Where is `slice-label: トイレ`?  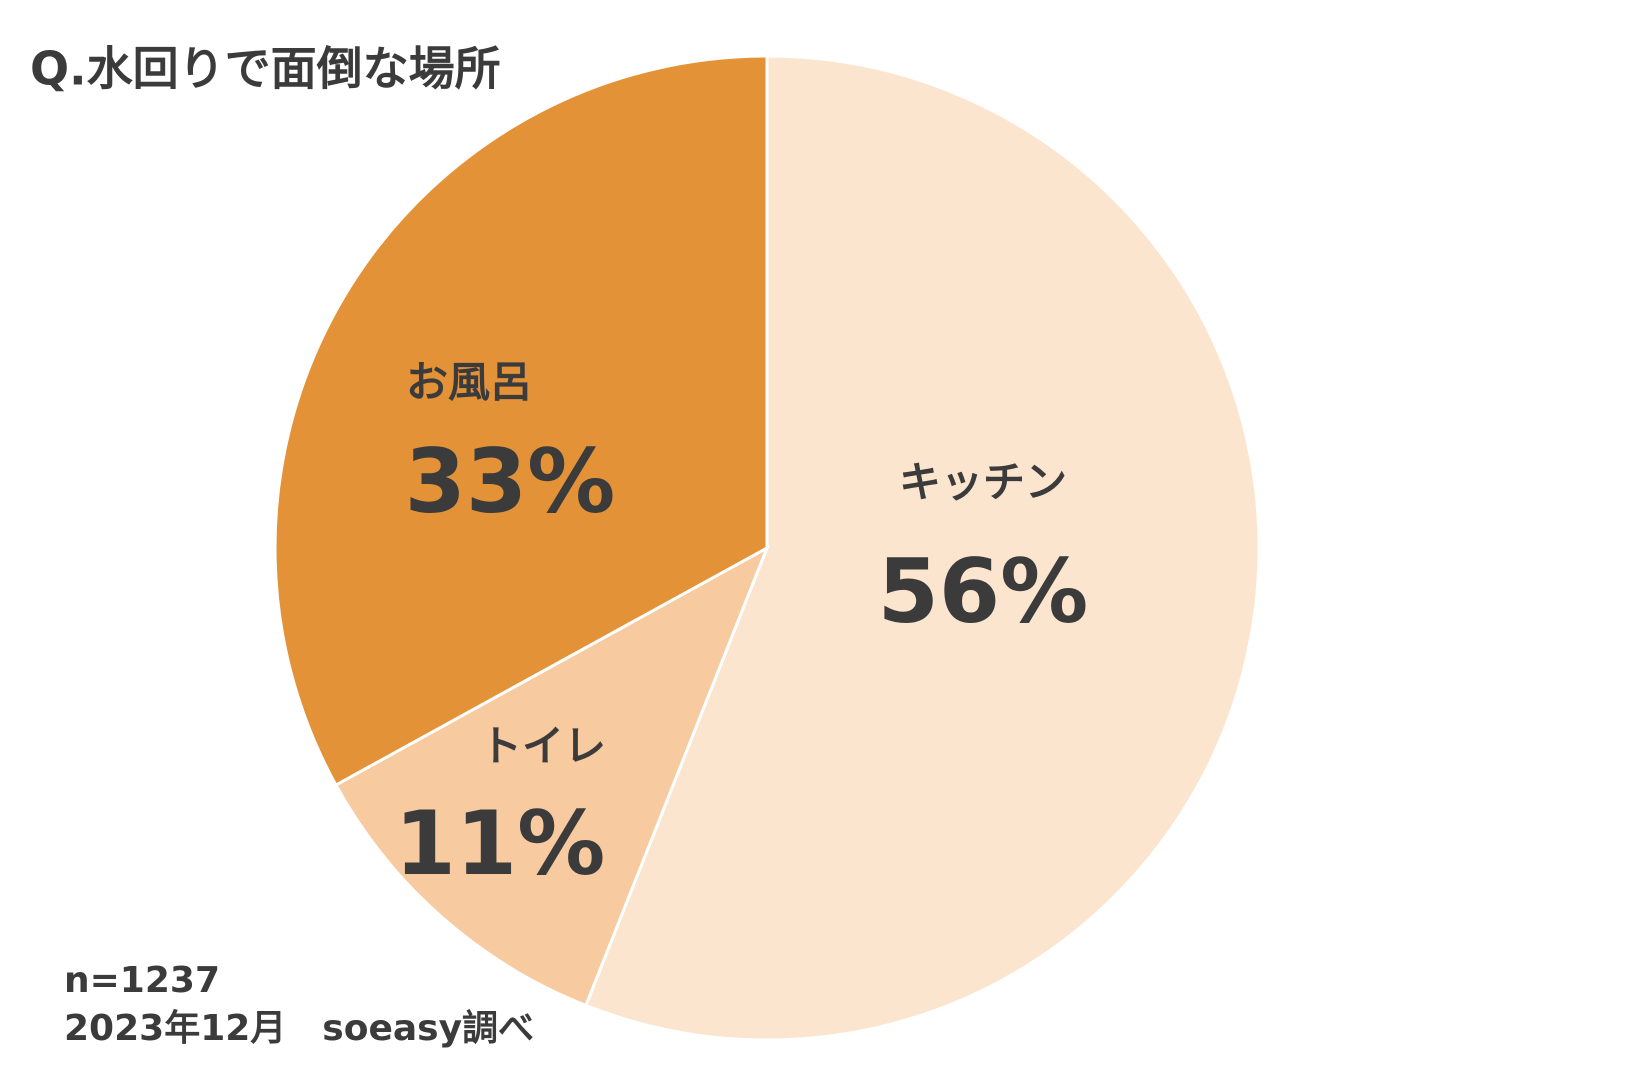
slice-label: トイレ is located at coordinates (543, 746).